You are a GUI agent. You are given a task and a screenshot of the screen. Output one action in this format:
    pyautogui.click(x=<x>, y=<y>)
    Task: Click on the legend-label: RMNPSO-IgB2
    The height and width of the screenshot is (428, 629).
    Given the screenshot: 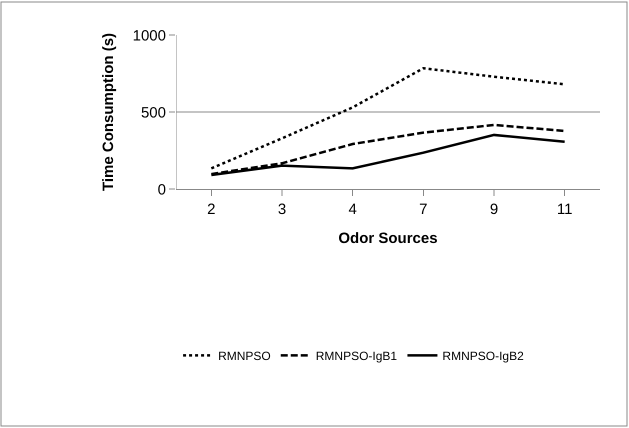 What is the action you would take?
    pyautogui.click(x=483, y=356)
    